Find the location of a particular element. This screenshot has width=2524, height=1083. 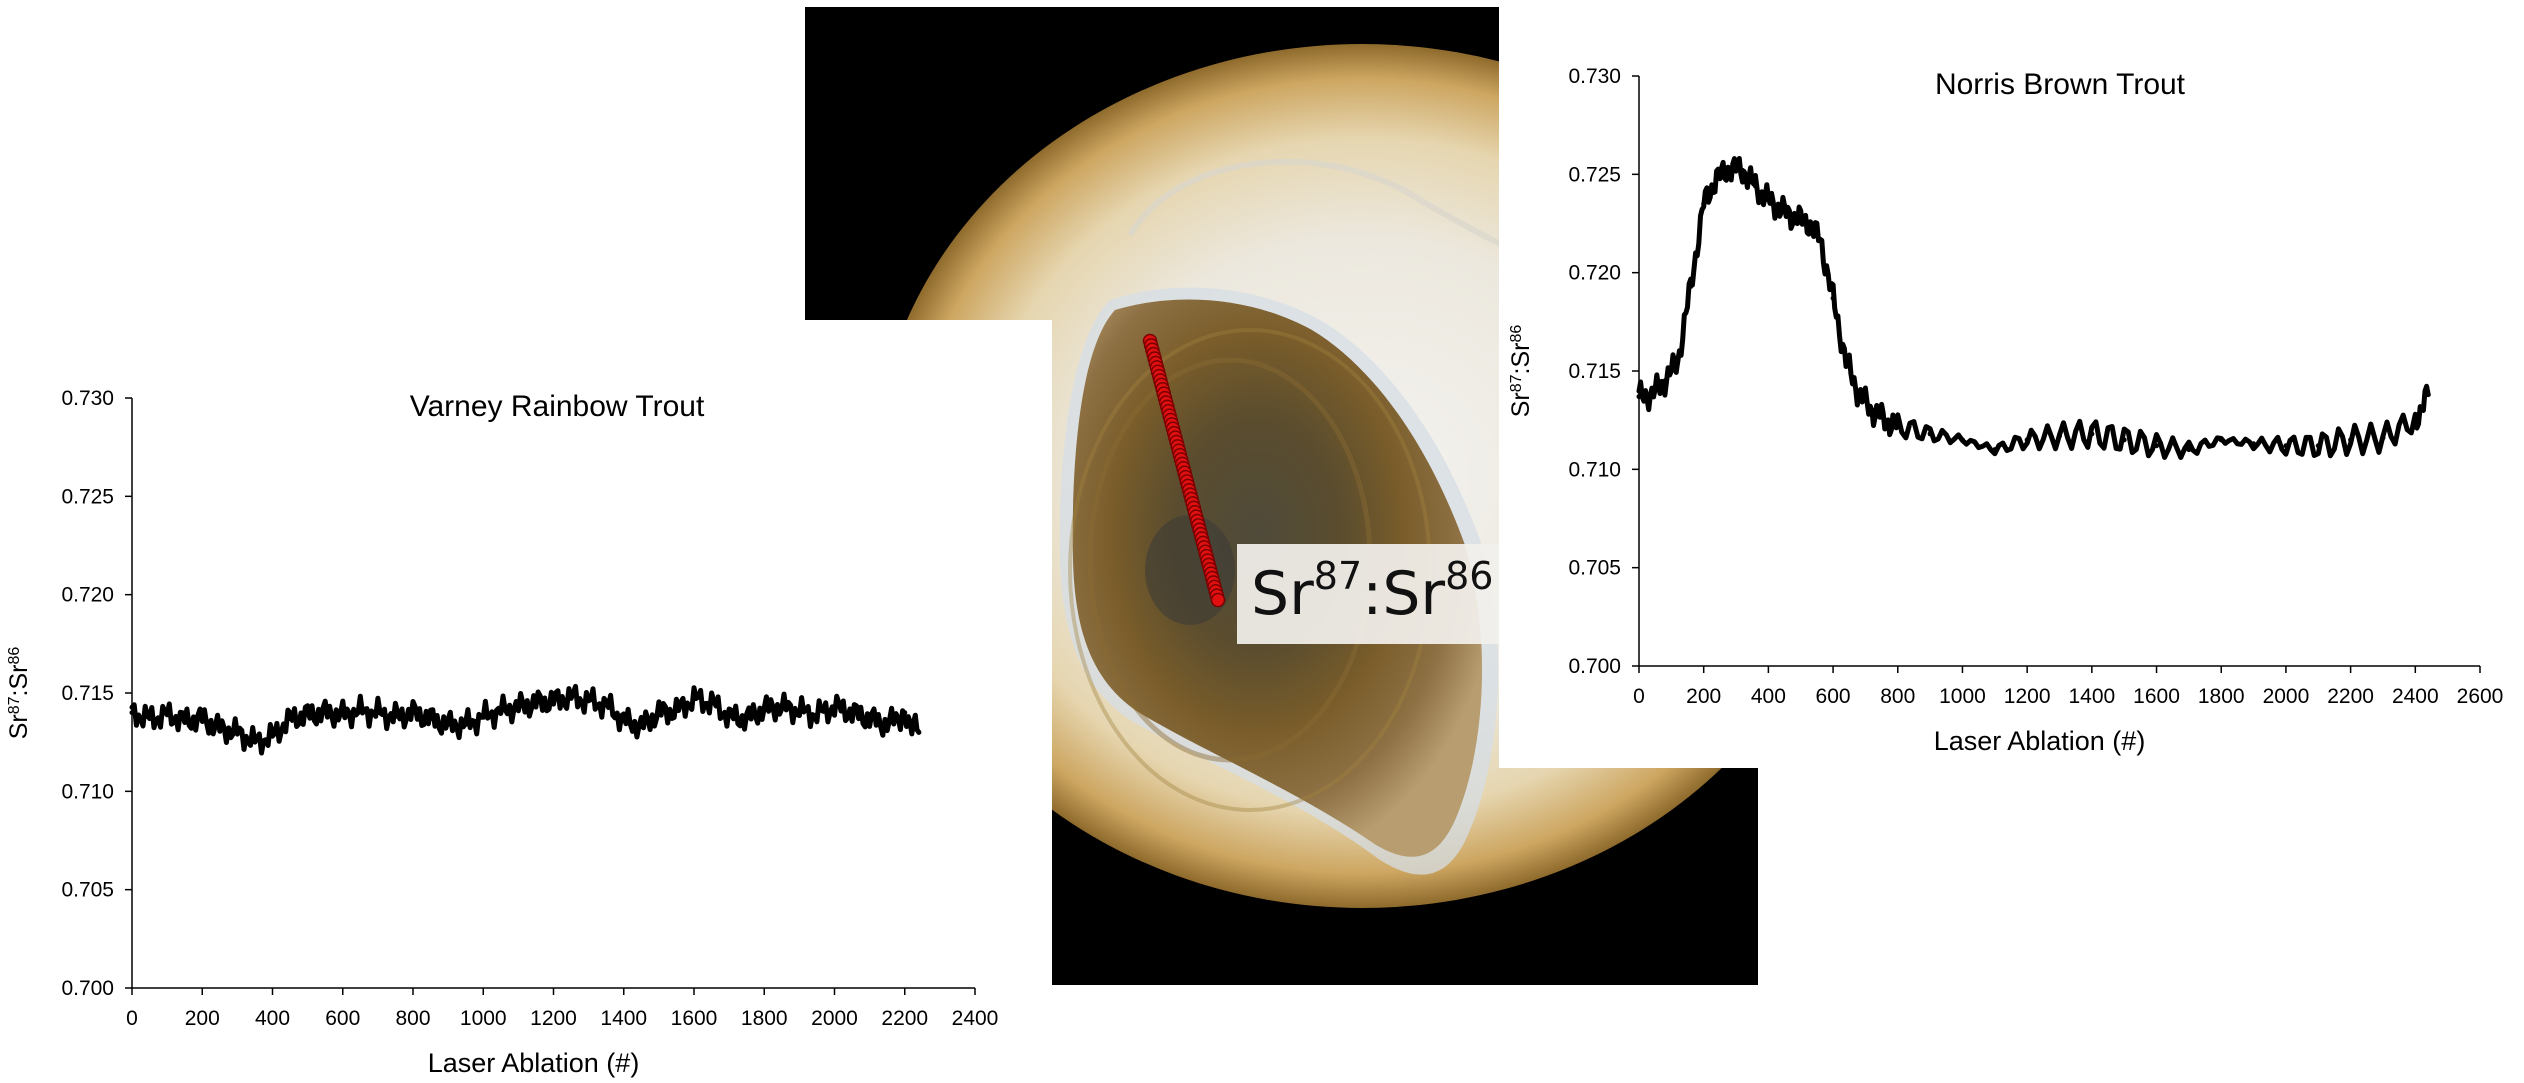

isotope-ratio-callout: Sr87:Sr86 = is located at coordinates (1372, 594).